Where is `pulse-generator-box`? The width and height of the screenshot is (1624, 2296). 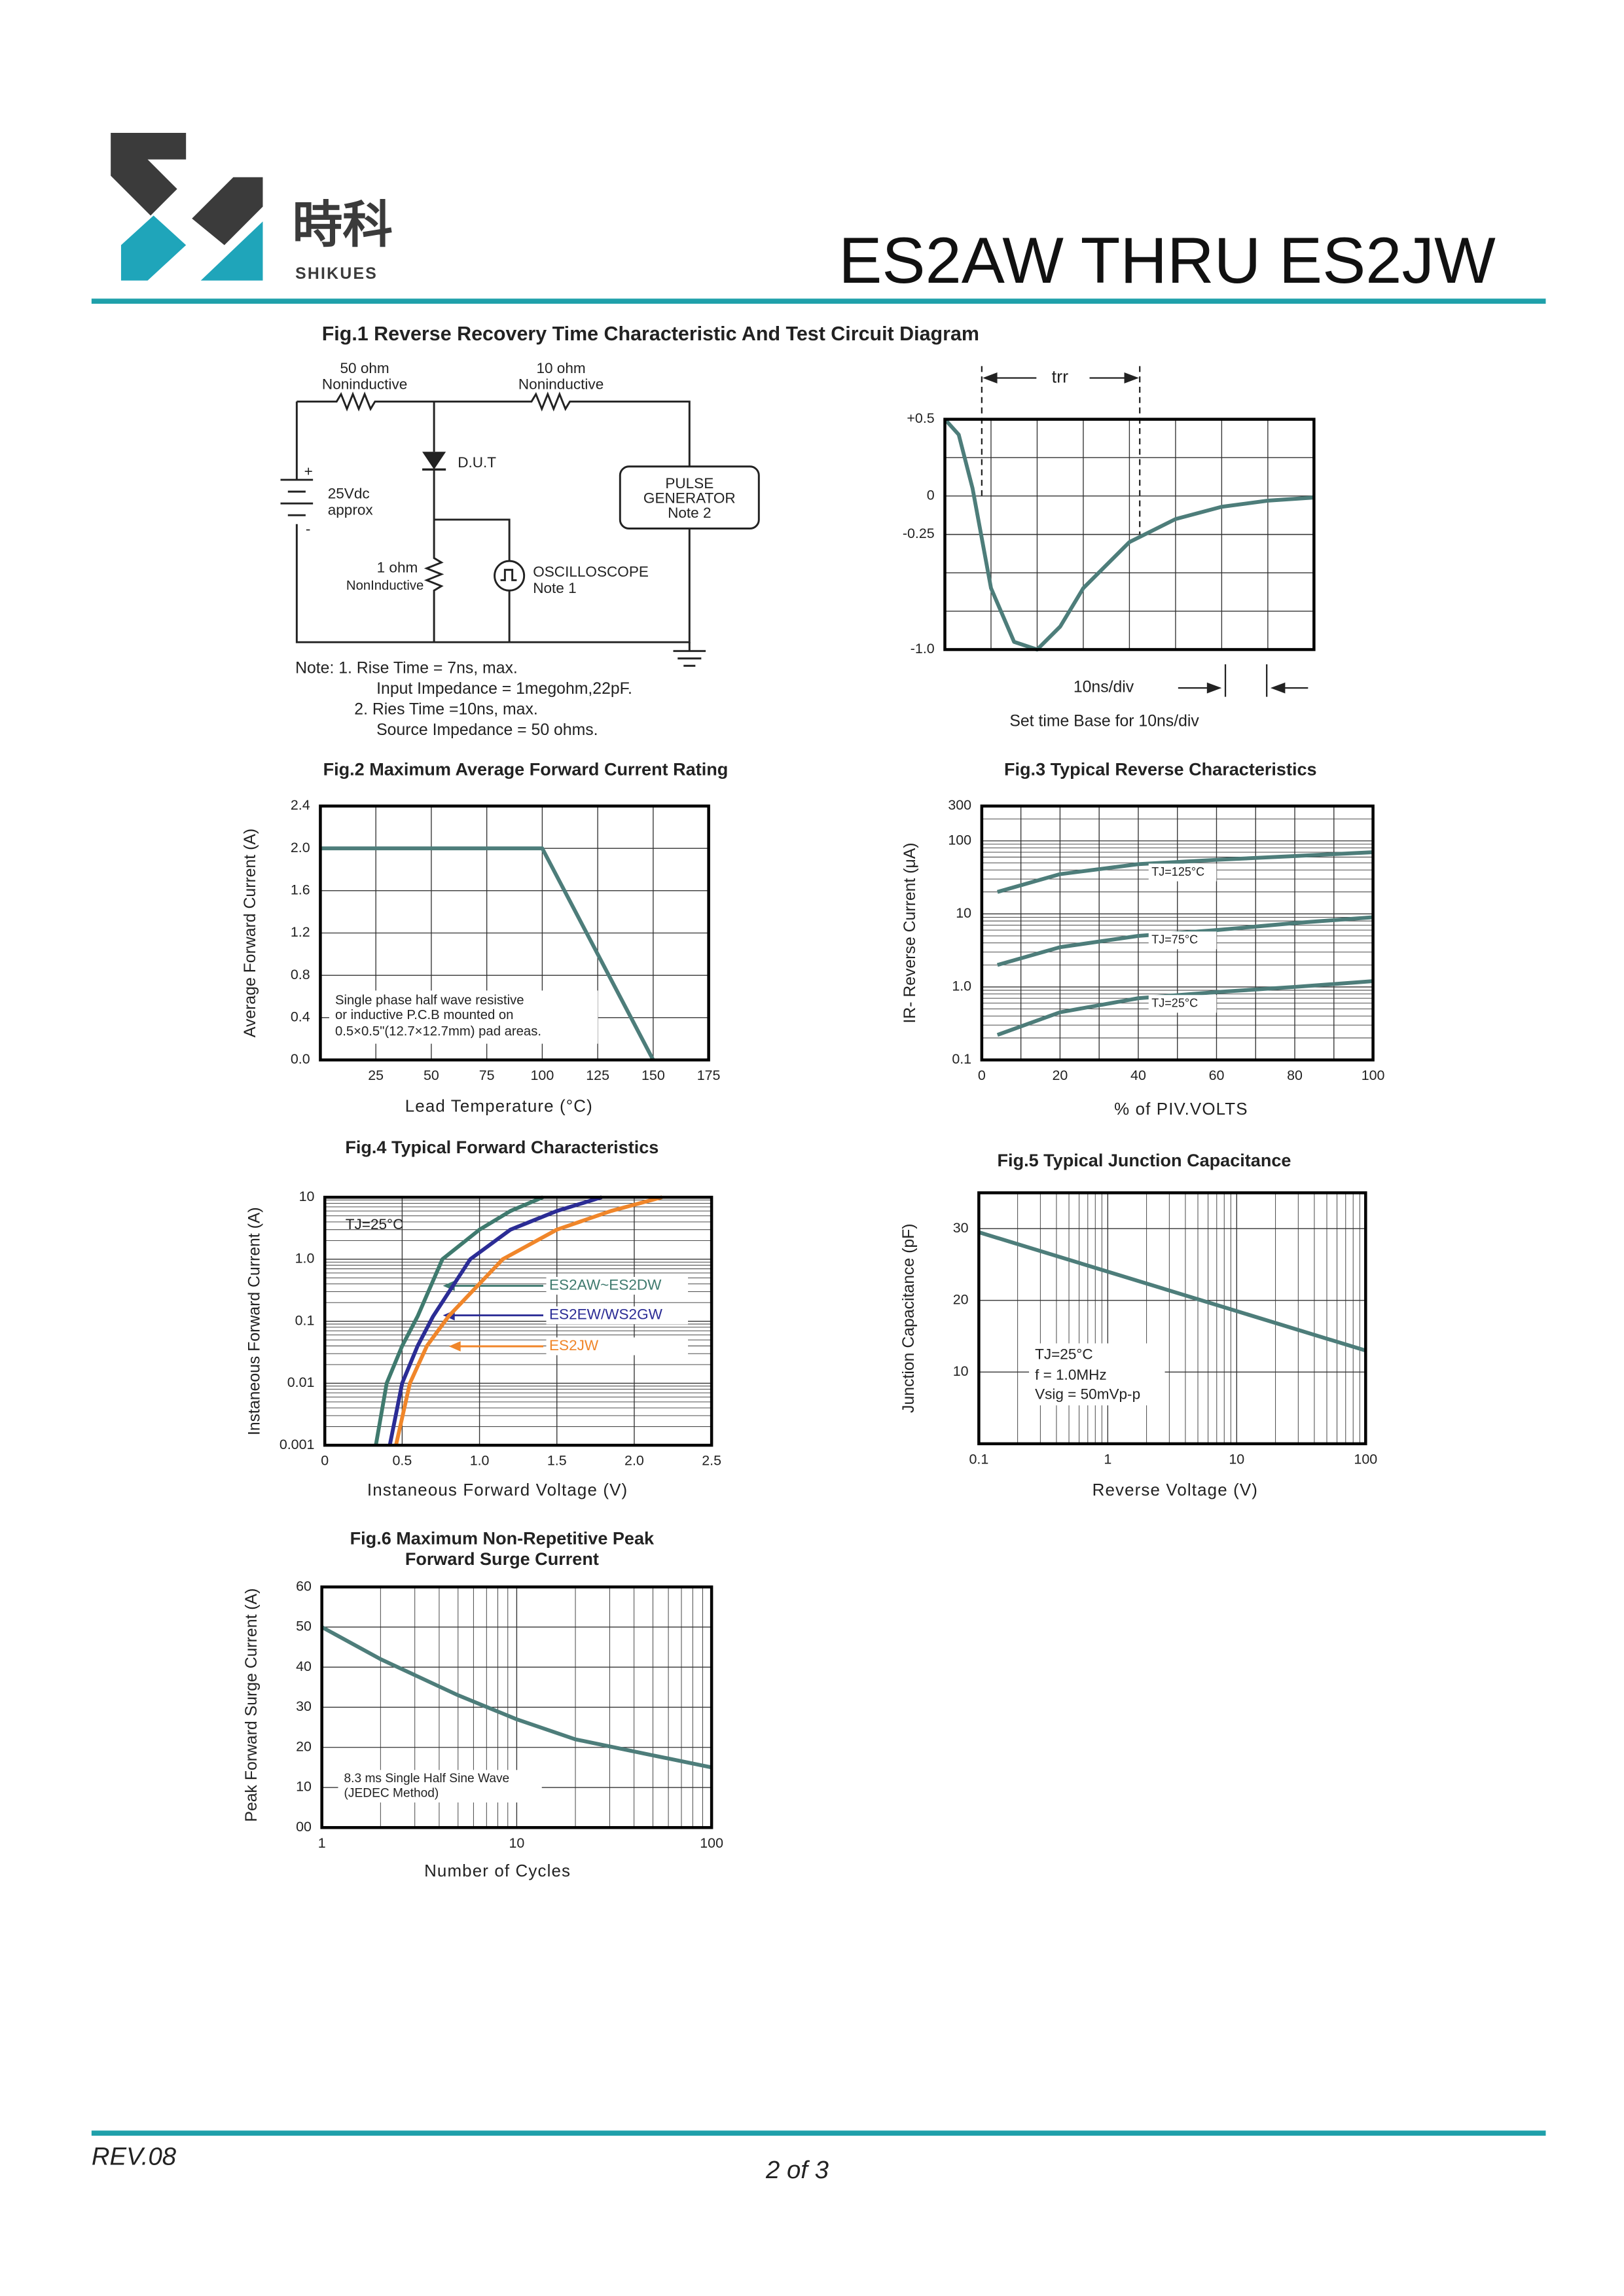 pulse-generator-box is located at coordinates (689, 497).